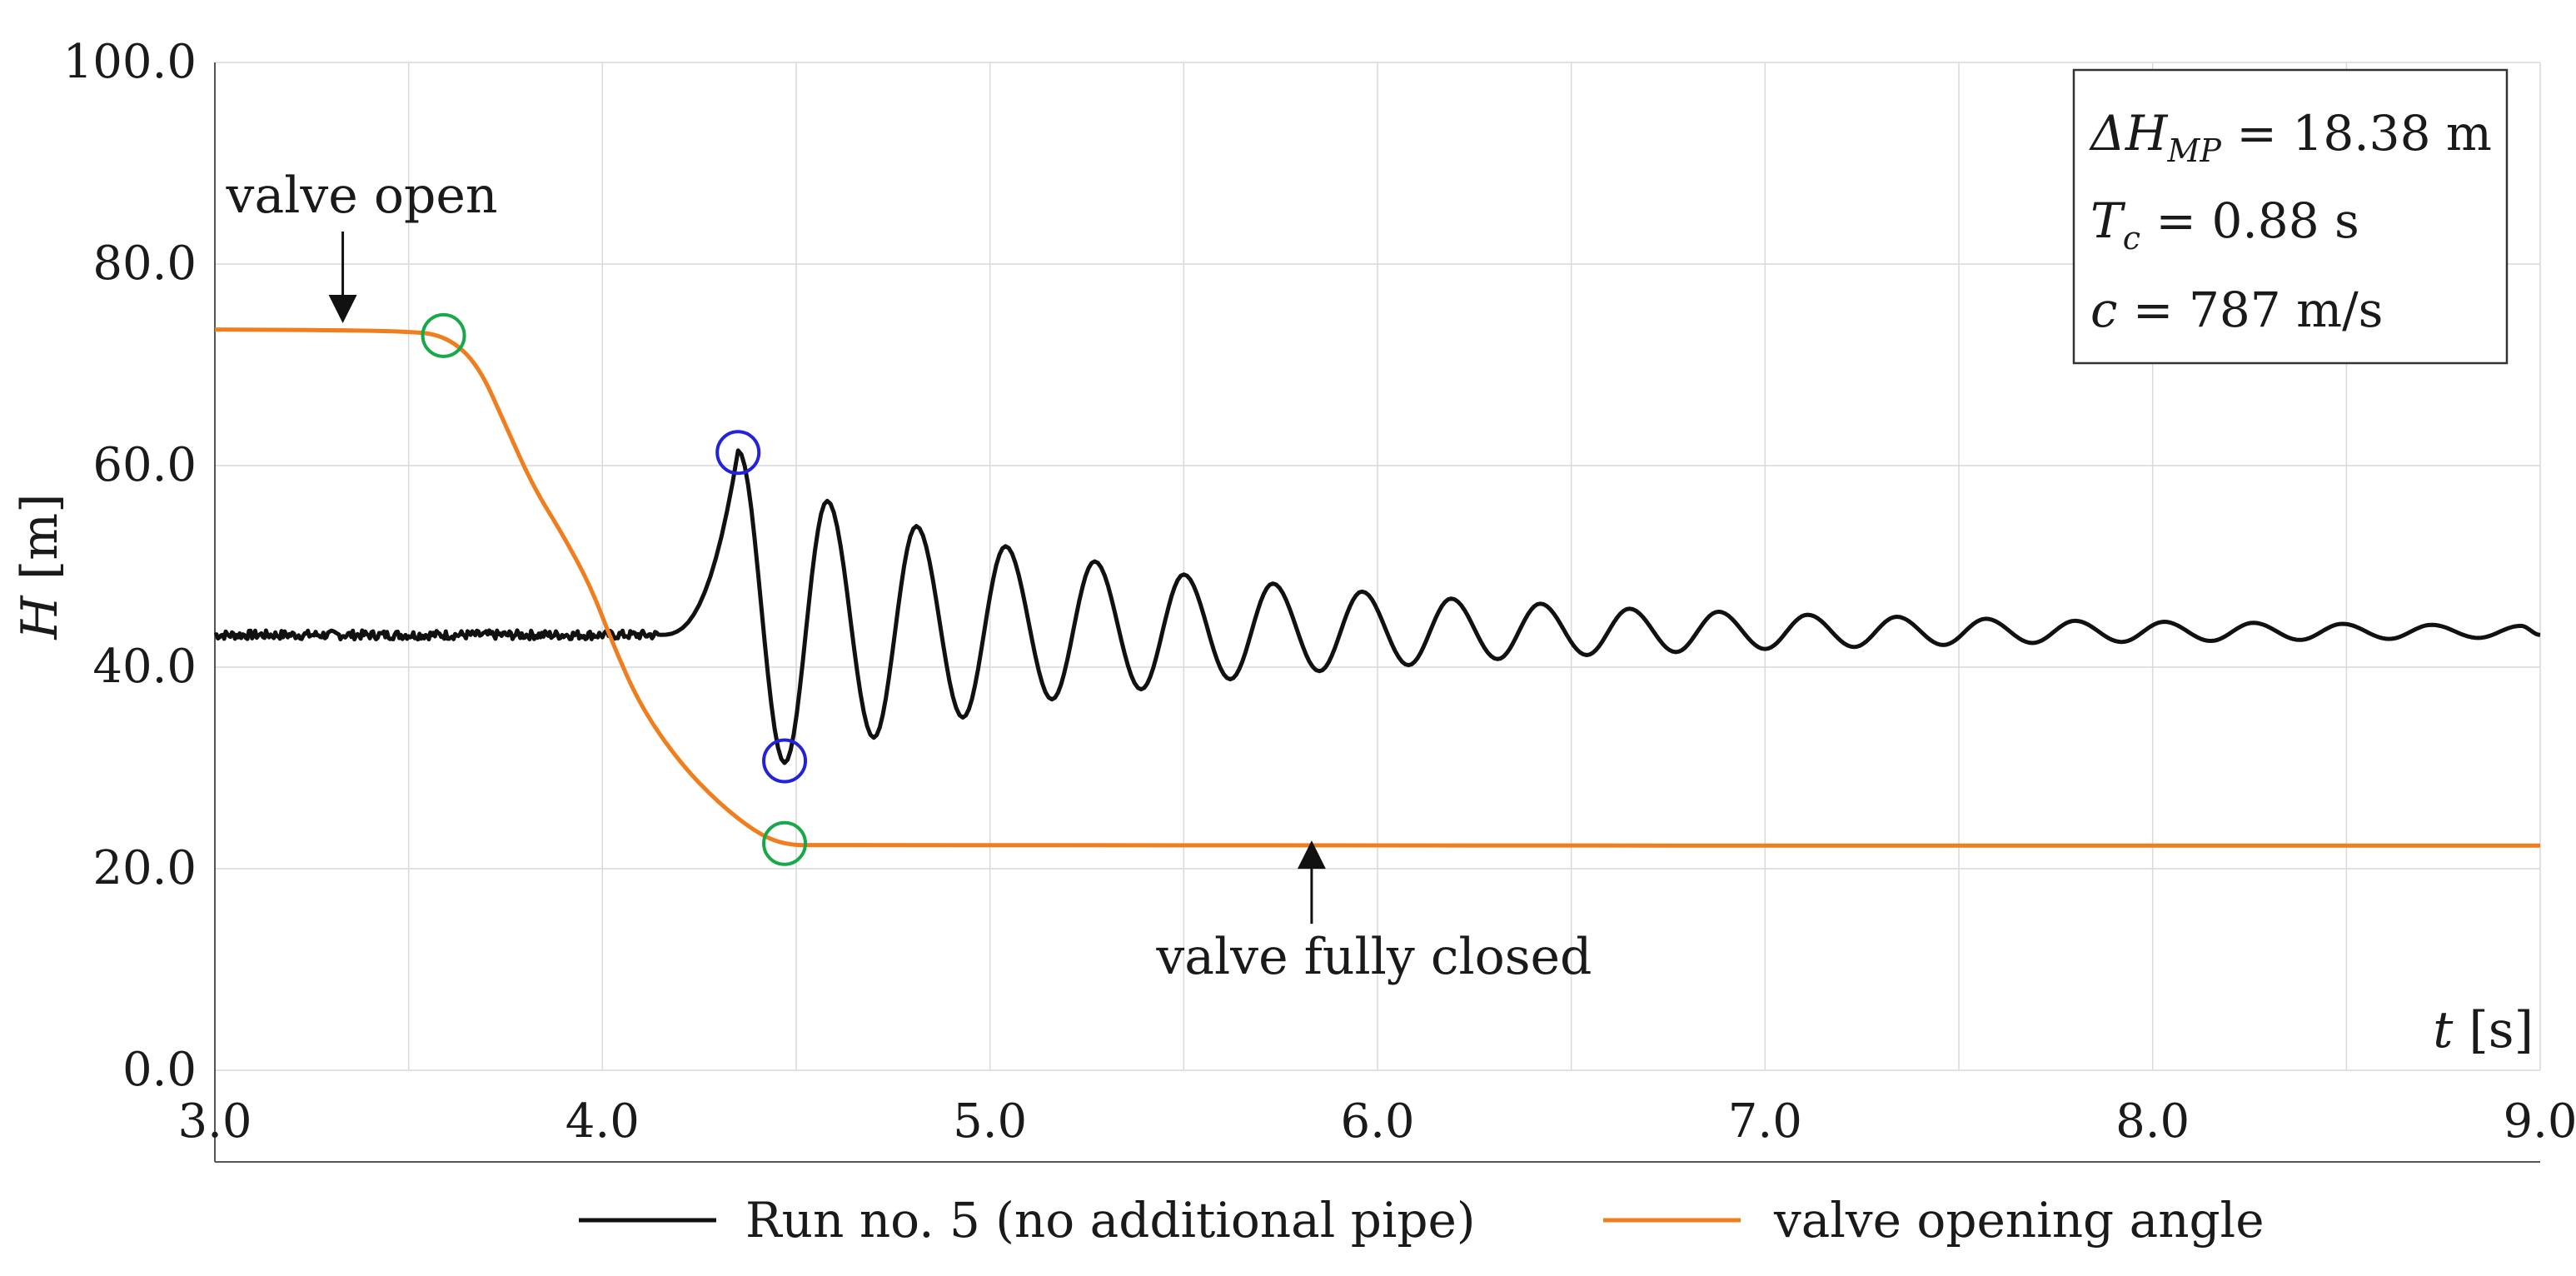 The width and height of the screenshot is (2576, 1276). I want to click on x-tick-label: 9.0, so click(2539, 1121).